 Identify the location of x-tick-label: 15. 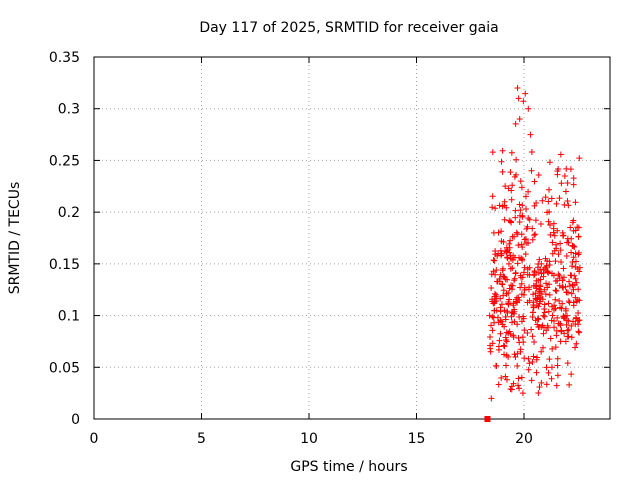
(417, 439).